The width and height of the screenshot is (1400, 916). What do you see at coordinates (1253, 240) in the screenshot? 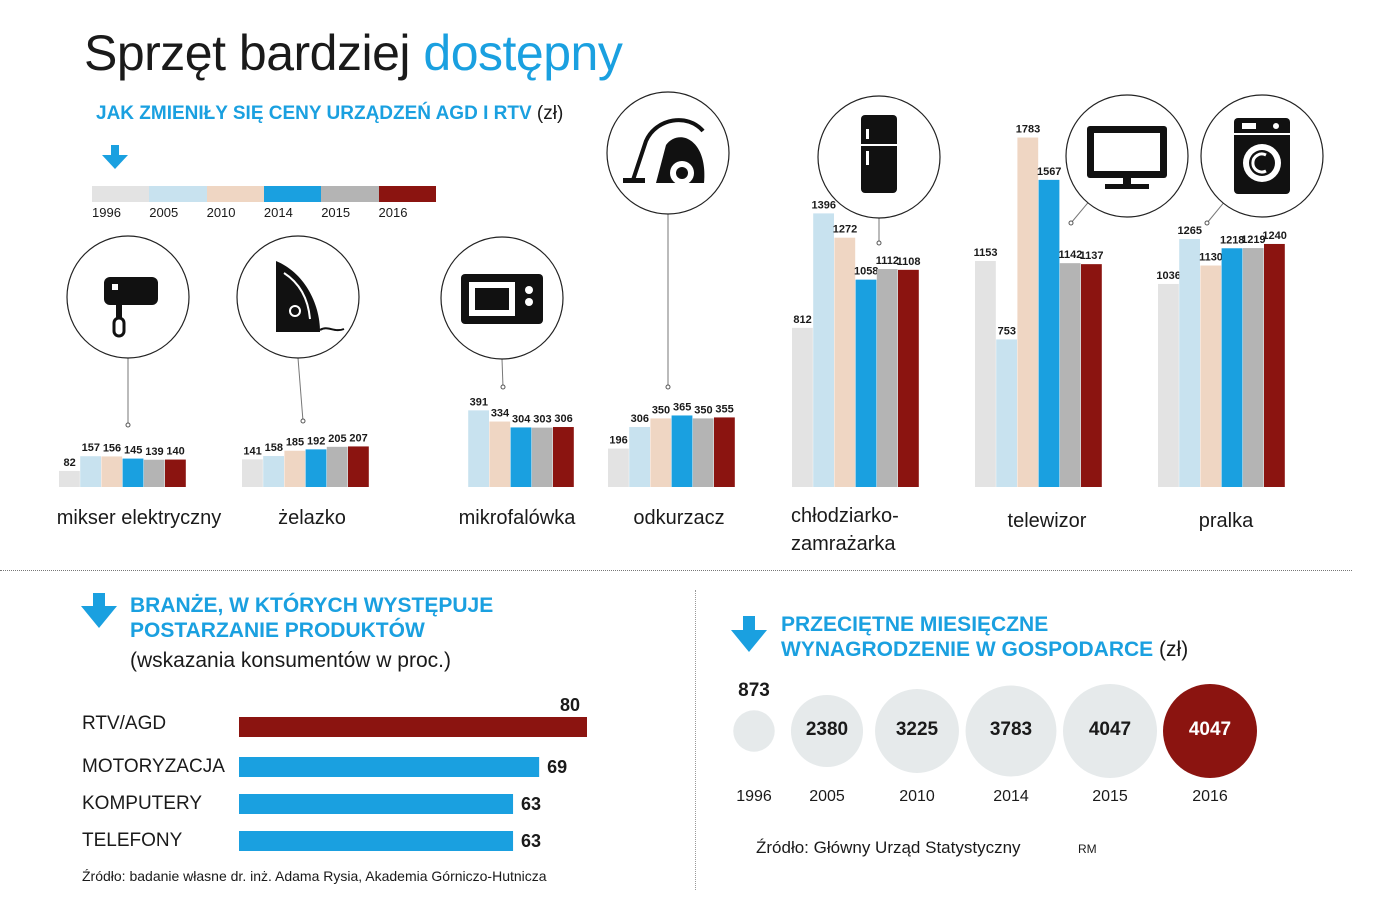
I see `price-value-label: 1219` at bounding box center [1253, 240].